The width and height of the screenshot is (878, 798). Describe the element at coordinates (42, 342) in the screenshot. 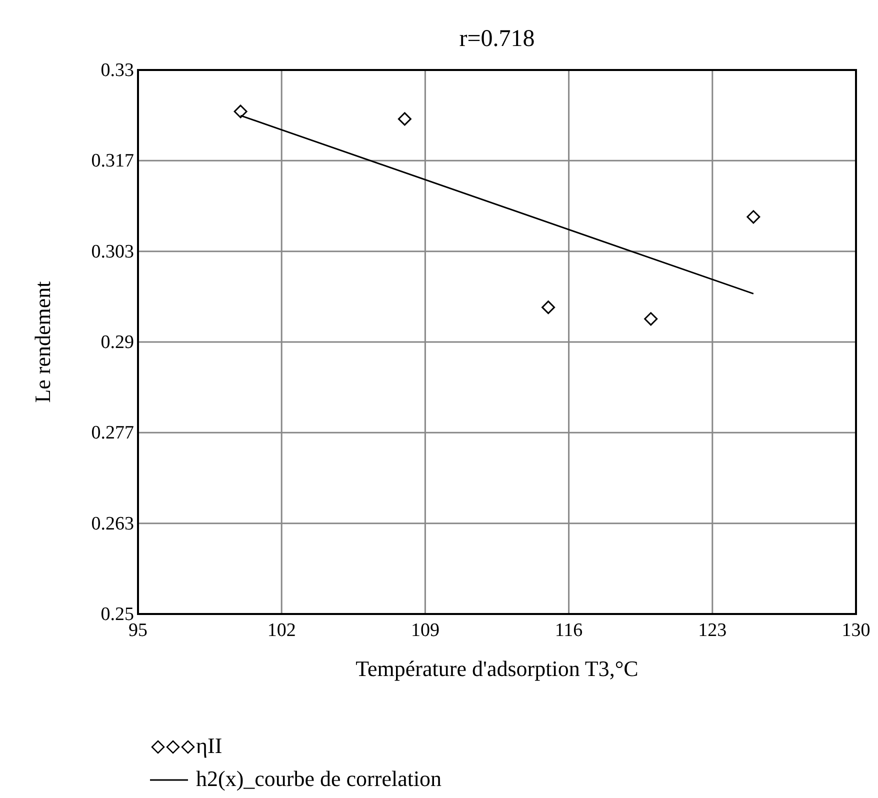

I see `y-axis-title: Le rendement` at that location.